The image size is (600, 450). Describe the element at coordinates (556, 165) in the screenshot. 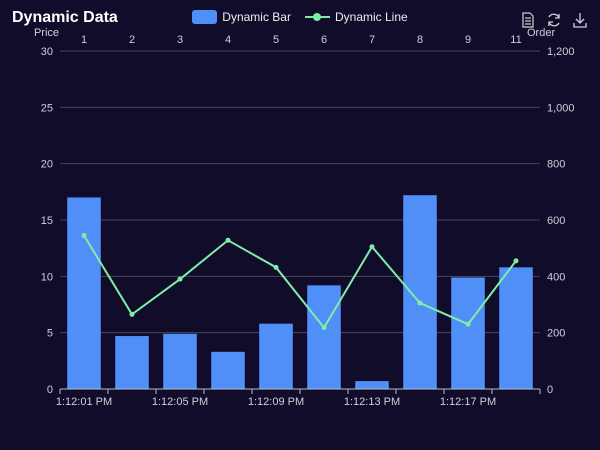

I see `y-right-tick-label: 800` at that location.